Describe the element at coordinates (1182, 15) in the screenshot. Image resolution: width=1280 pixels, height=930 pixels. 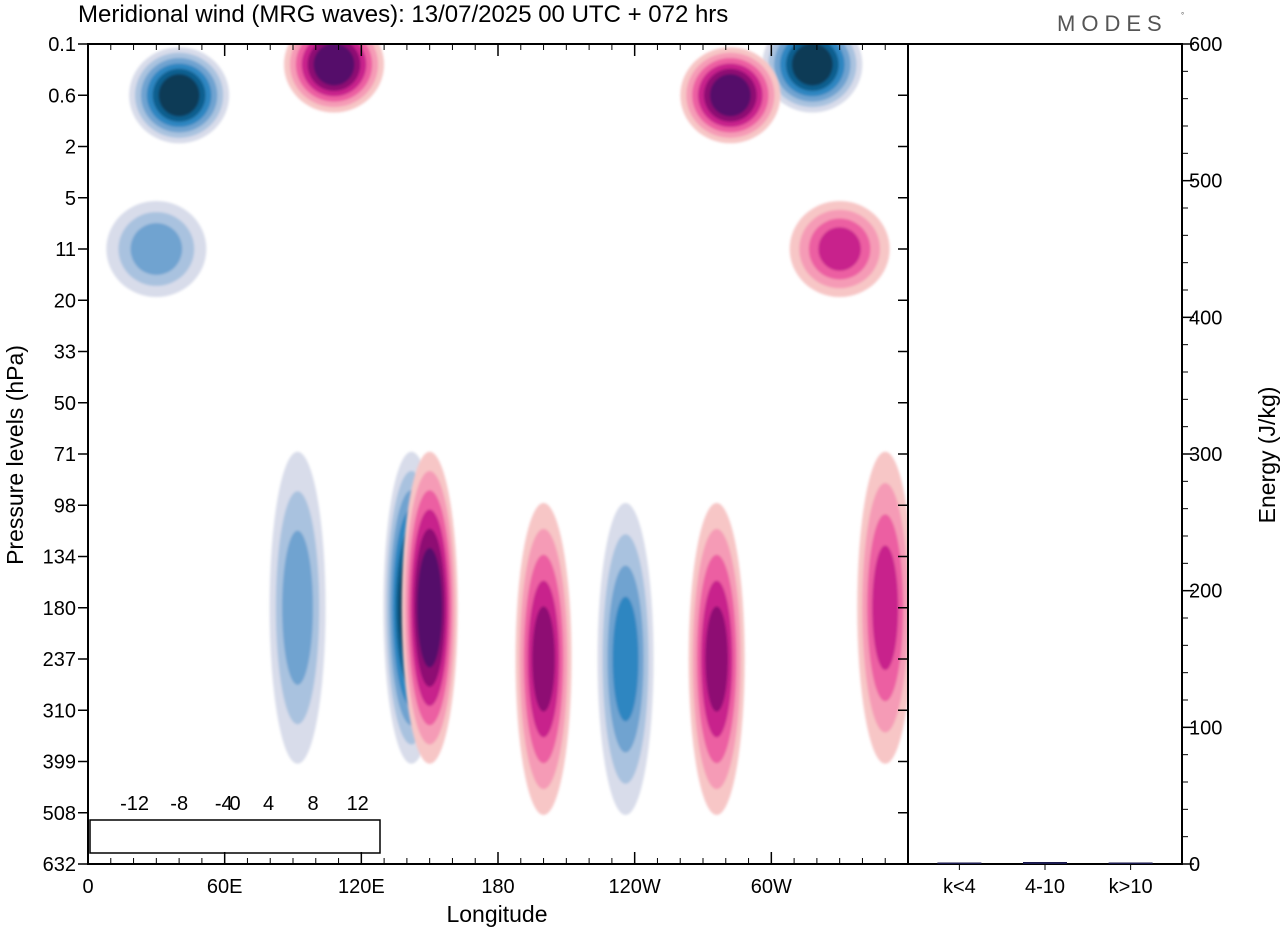
I see `registered-mark-icon: °` at that location.